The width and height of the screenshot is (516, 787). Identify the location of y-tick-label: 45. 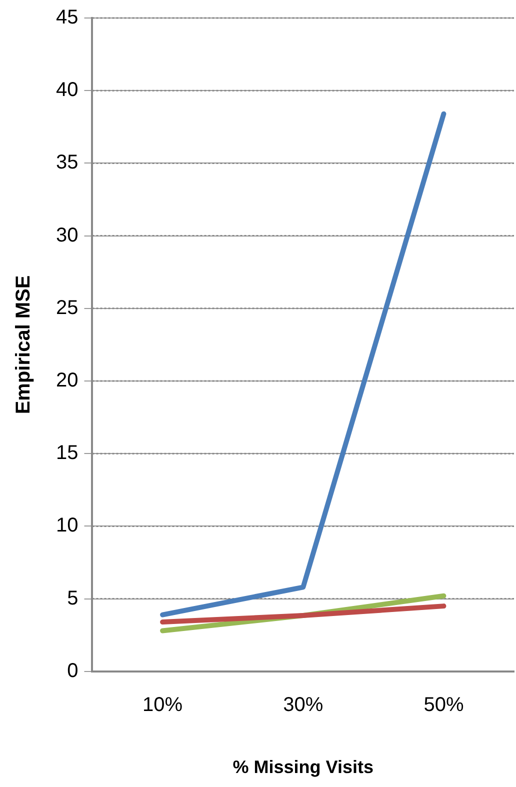
(67, 17).